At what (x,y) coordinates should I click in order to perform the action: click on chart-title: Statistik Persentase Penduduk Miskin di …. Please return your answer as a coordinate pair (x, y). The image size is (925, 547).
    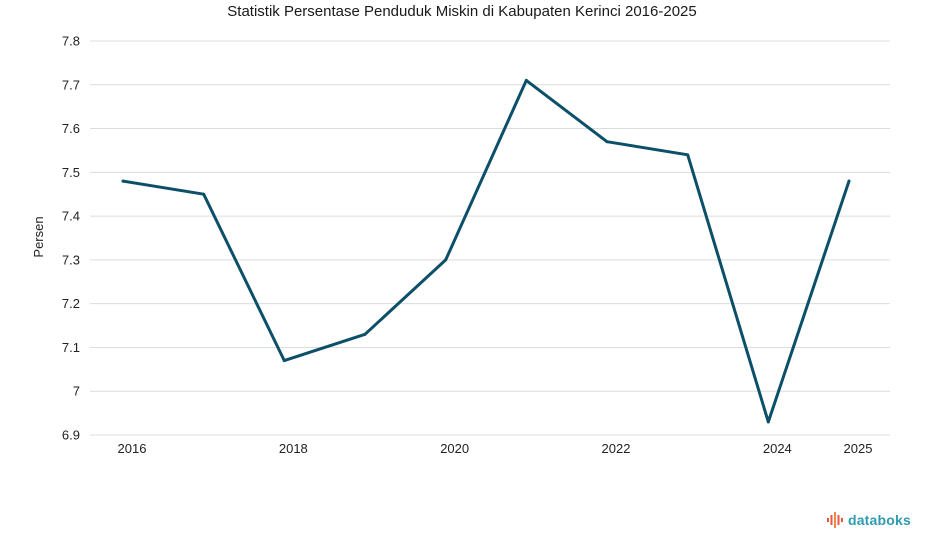
    Looking at the image, I should click on (461, 11).